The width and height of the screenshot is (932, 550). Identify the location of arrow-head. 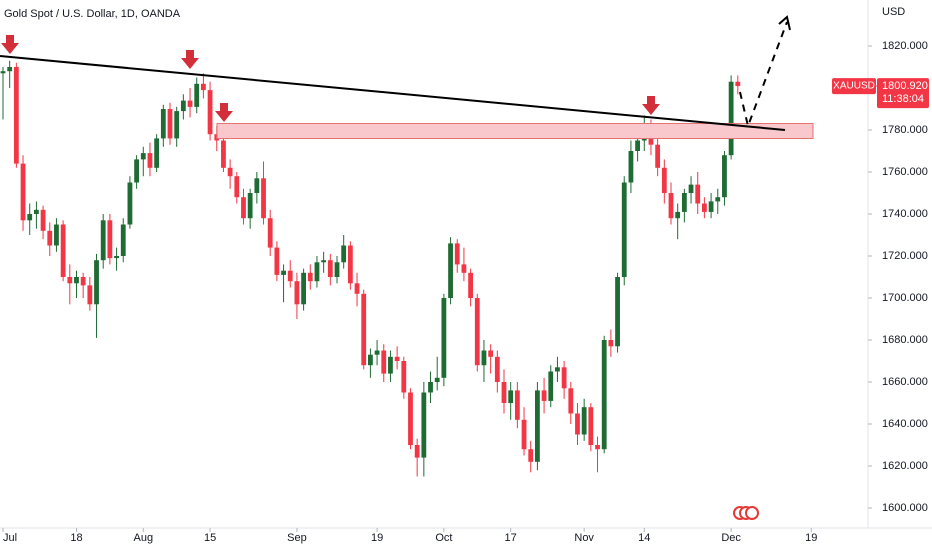
(784, 23).